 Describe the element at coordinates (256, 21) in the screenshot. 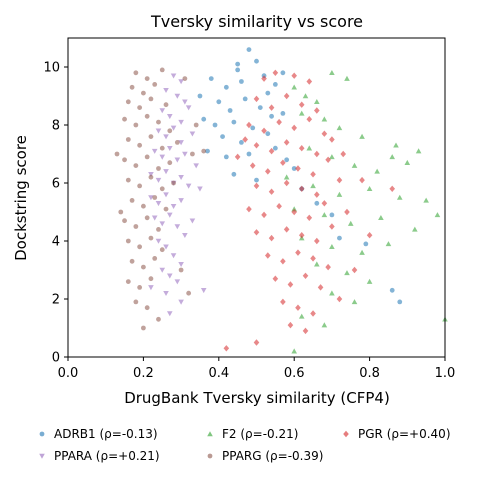

I see `chart-title: Tversky similarity vs score` at that location.